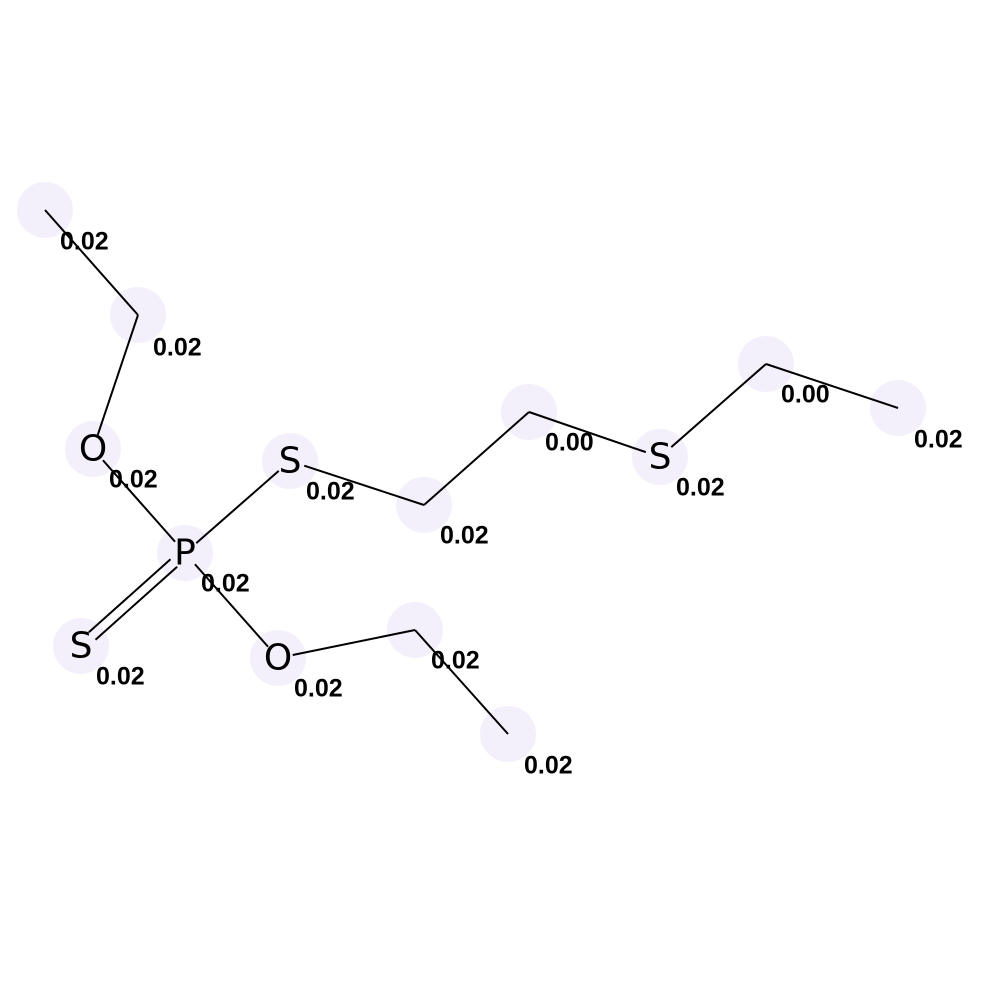 Image resolution: width=1000 pixels, height=1000 pixels. I want to click on atom-symbol-s2: S, so click(660, 457).